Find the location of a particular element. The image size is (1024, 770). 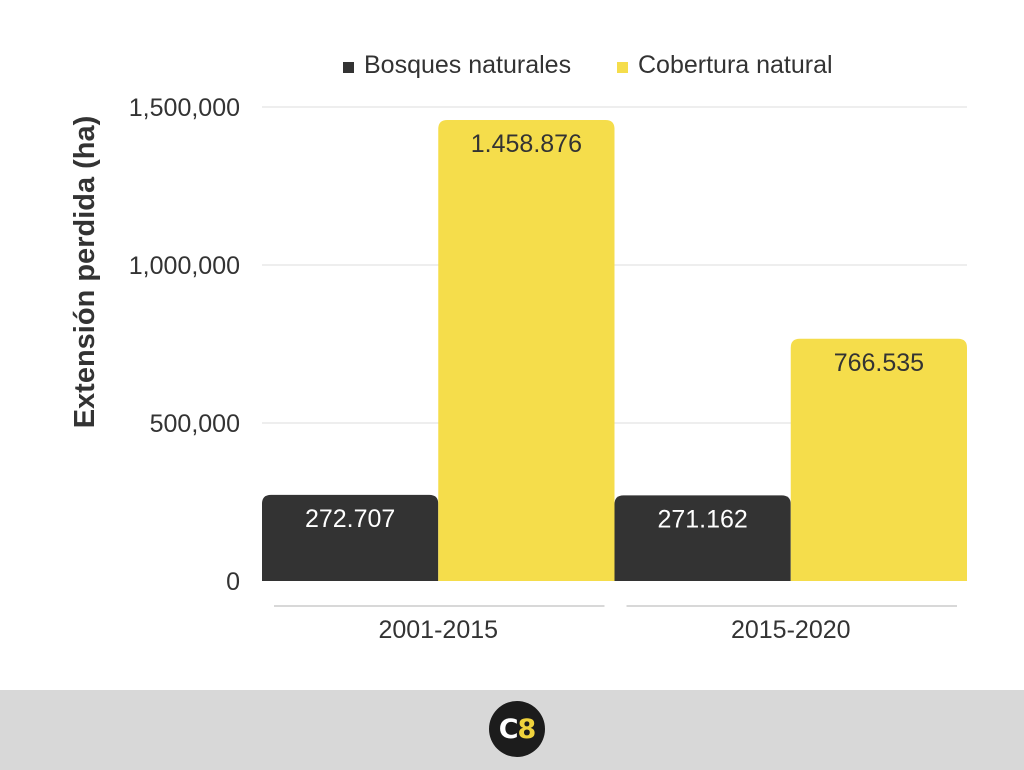

data-label: 271.162 is located at coordinates (702, 519).